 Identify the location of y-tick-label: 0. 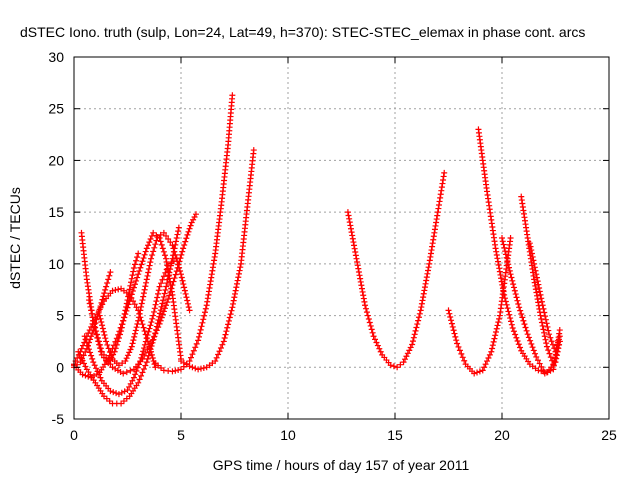
(60, 367).